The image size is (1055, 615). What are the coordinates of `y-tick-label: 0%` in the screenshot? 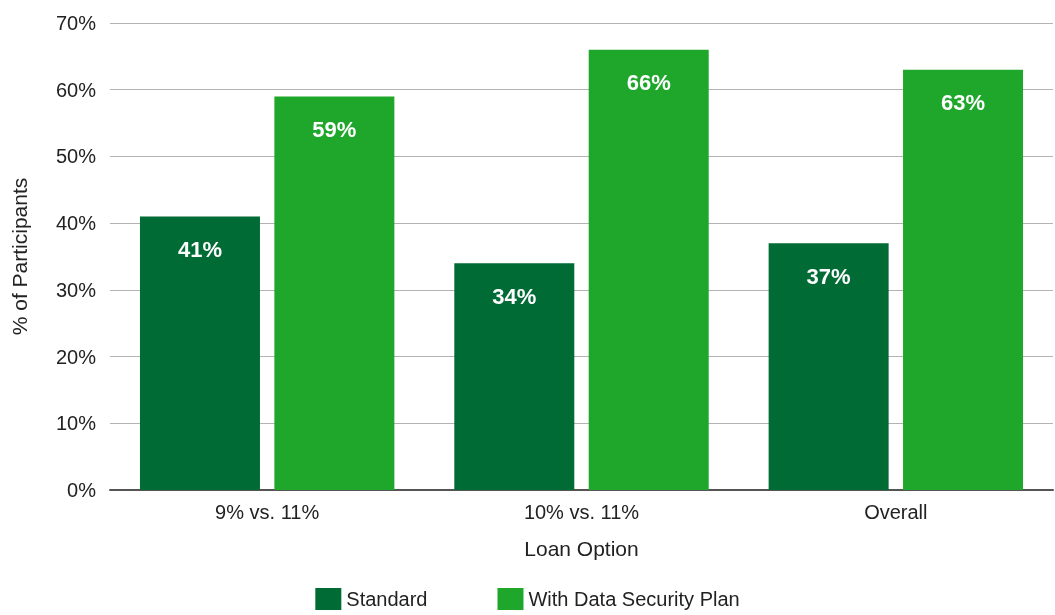 It's located at (82, 490).